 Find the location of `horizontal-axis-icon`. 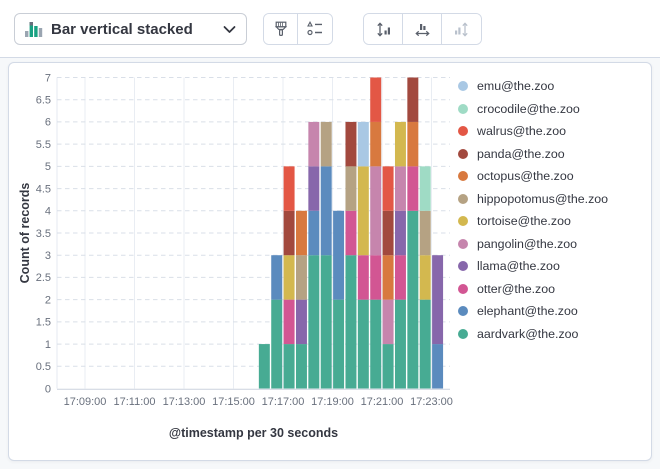

horizontal-axis-icon is located at coordinates (422, 29).